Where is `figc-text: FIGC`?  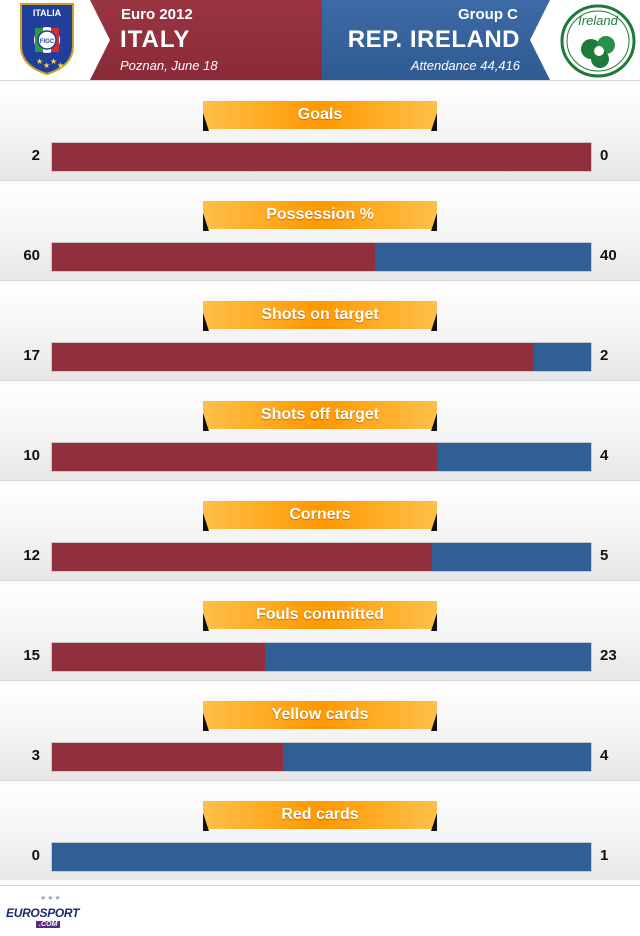
figc-text: FIGC is located at coordinates (47, 42).